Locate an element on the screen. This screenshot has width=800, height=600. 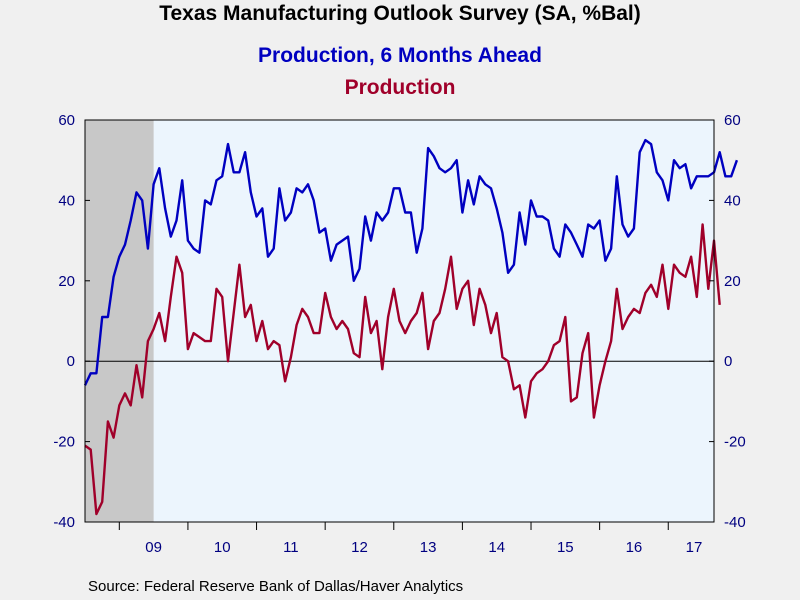
y-tick-label-left: -20 is located at coordinates (64, 442).